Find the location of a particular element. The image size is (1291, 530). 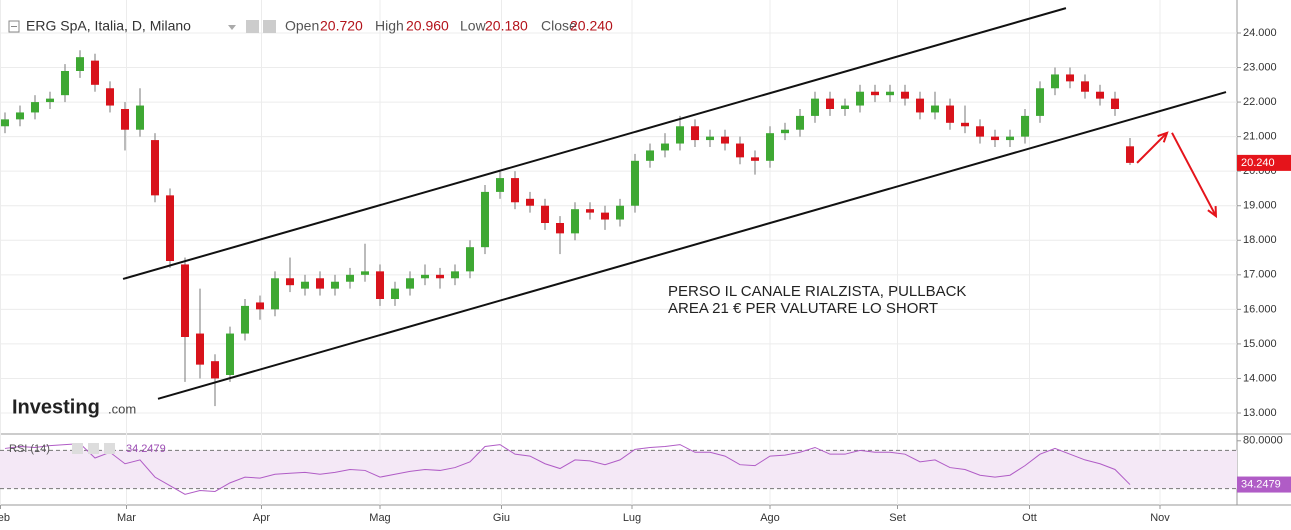

header-stat-name: Open is located at coordinates (302, 26).